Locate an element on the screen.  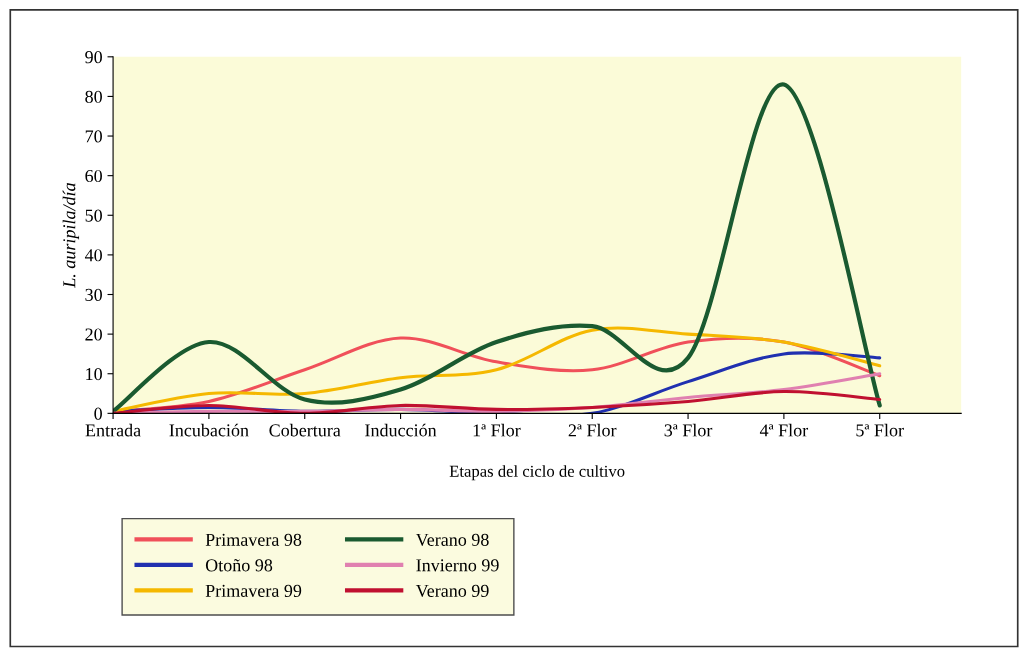
x-tick-label: 3ª Flor is located at coordinates (688, 430).